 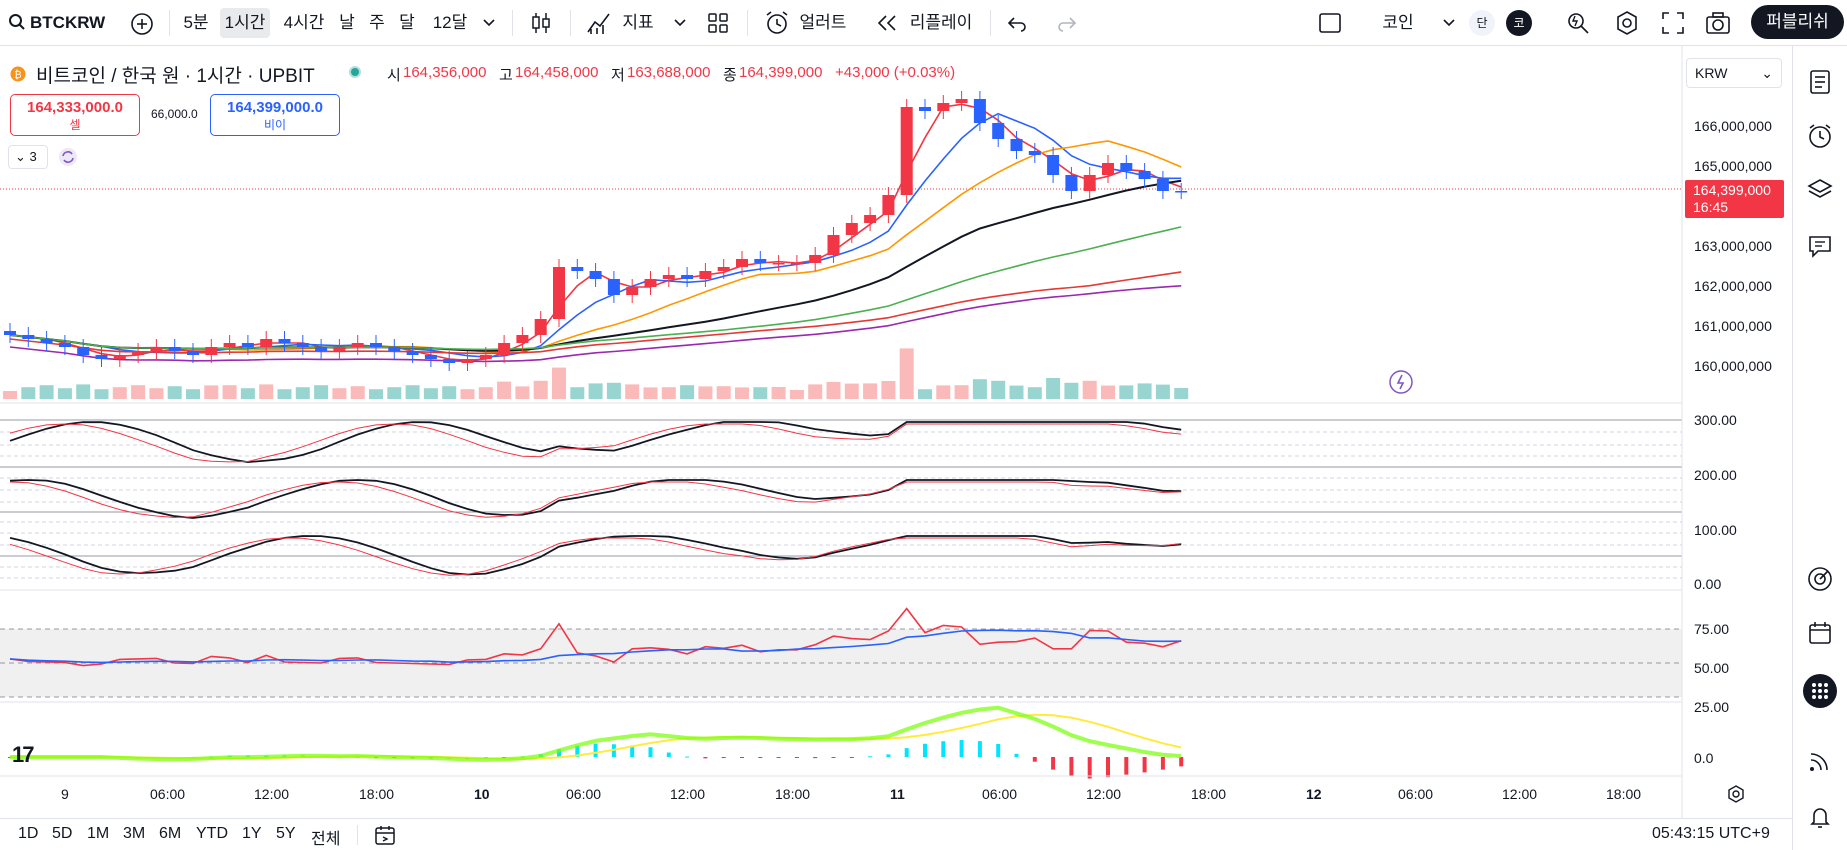 What do you see at coordinates (541, 23) in the screenshot?
I see `candle-style-icon` at bounding box center [541, 23].